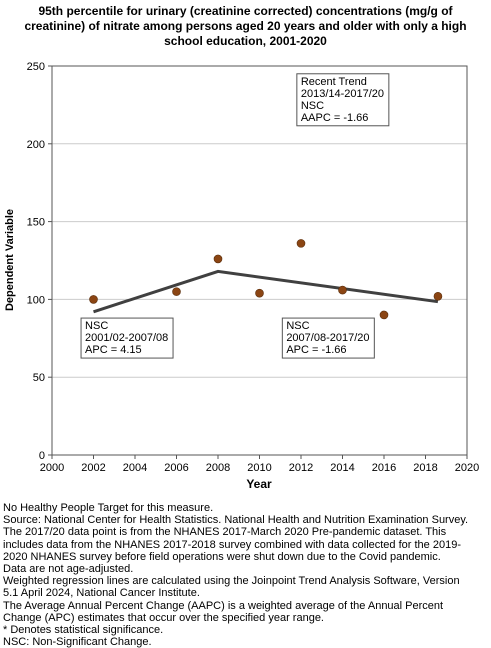 This screenshot has width=491, height=648. I want to click on footnote-line: * Denotes statistical significance., so click(83, 630).